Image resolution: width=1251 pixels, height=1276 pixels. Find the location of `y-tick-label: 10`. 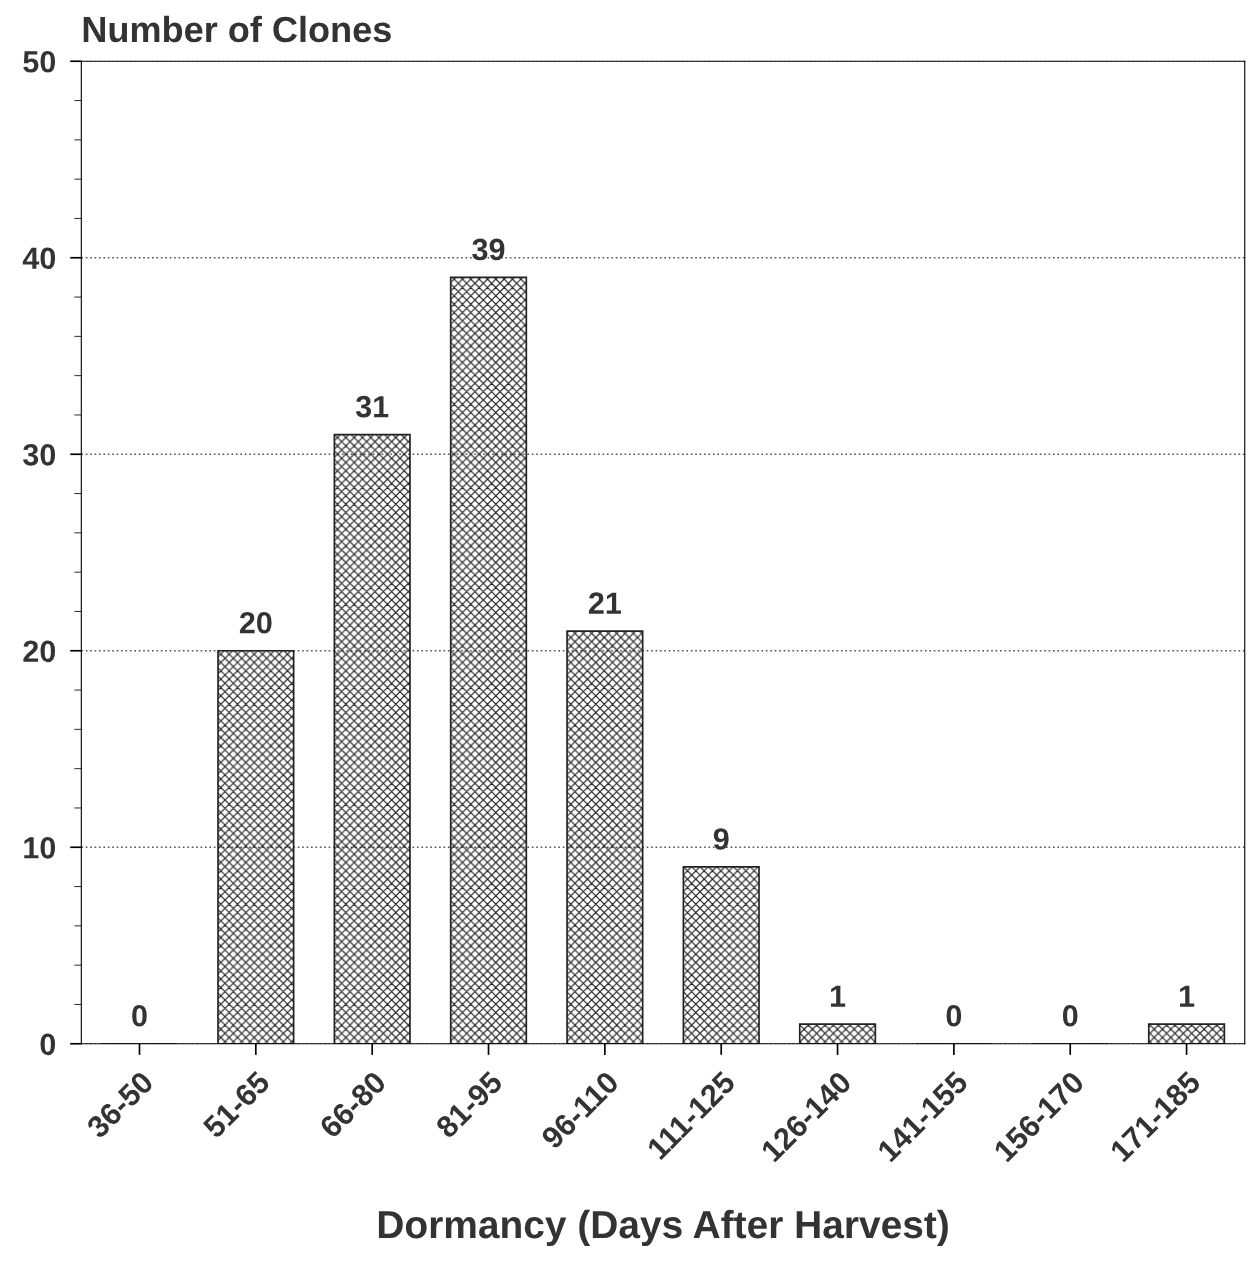

y-tick-label: 10 is located at coordinates (40, 848).